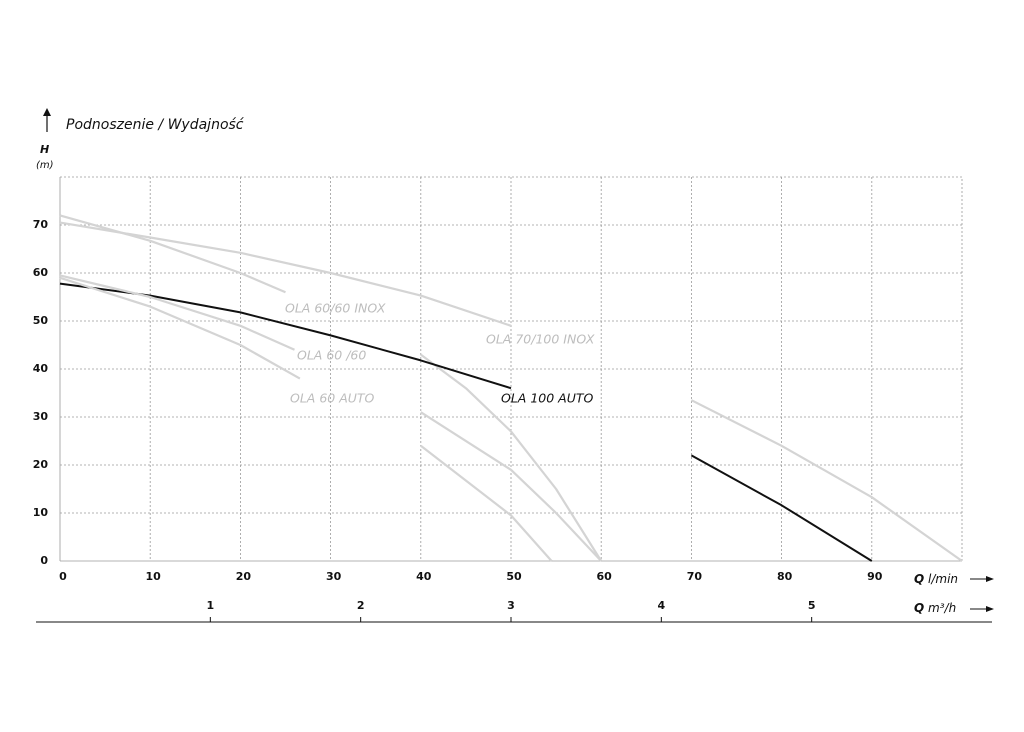 This screenshot has width=1024, height=732. What do you see at coordinates (41, 272) in the screenshot?
I see `y-tick-label: 60` at bounding box center [41, 272].